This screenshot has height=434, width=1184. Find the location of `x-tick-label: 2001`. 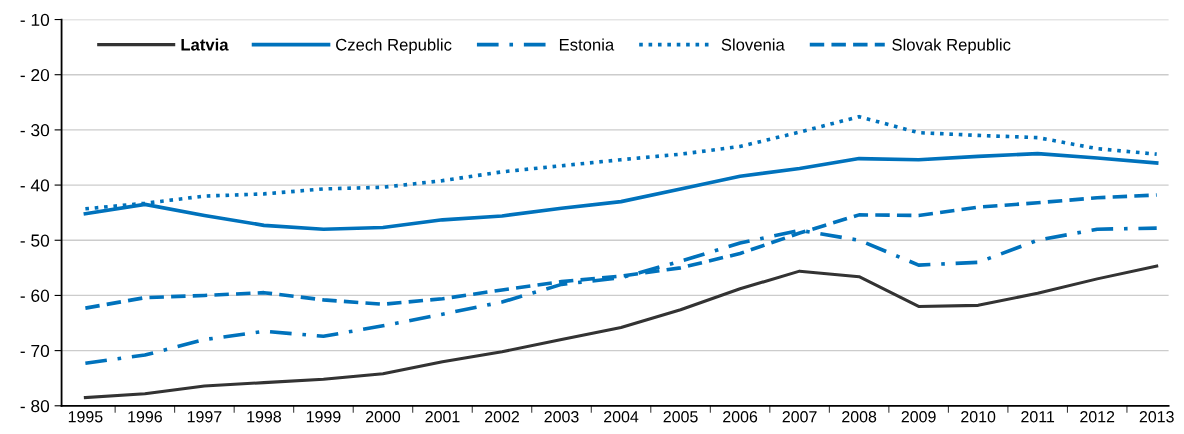

x-tick-label: 2001 is located at coordinates (442, 417).